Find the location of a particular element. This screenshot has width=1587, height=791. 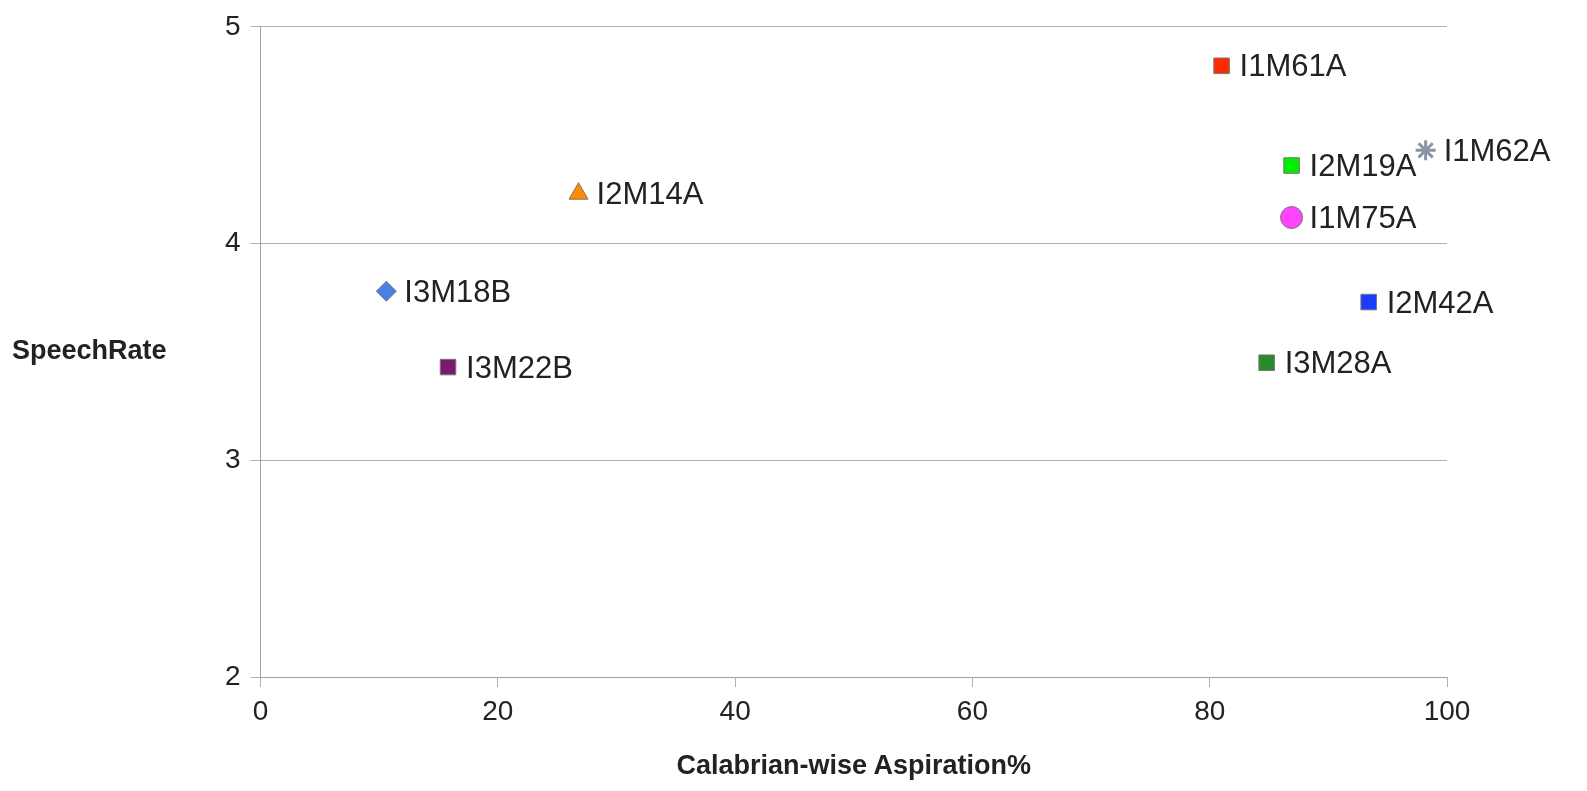

series-label: I3M18B is located at coordinates (458, 291).